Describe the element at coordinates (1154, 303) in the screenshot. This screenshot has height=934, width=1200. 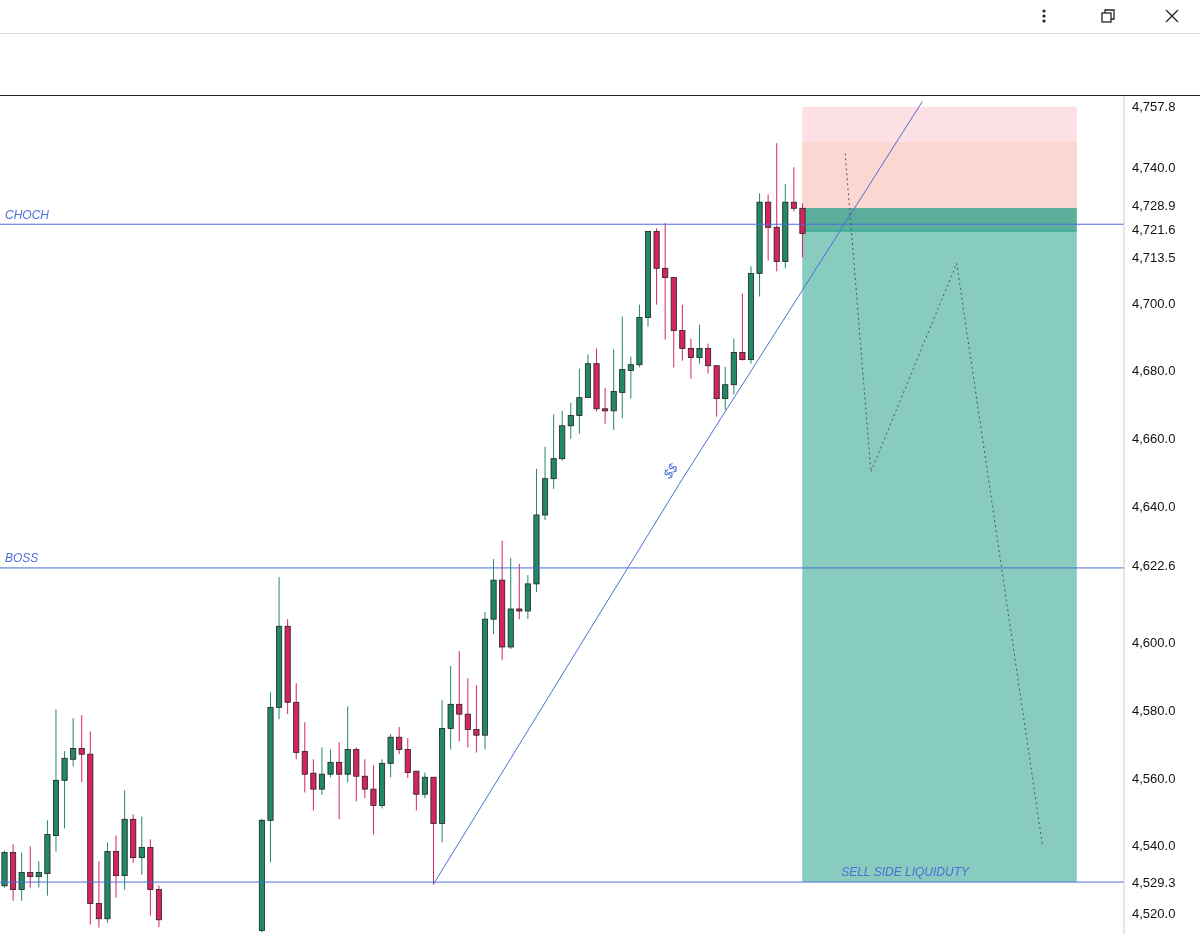
I see `y-tick-label: 4,700.0` at that location.